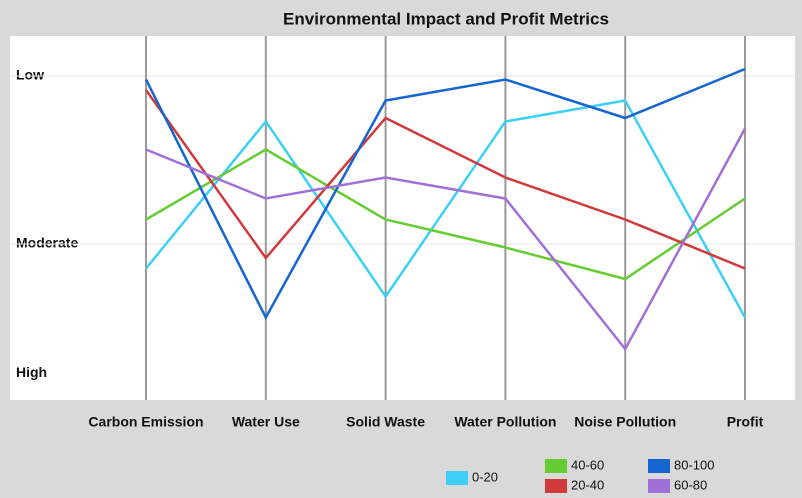 The width and height of the screenshot is (802, 498). I want to click on chart-title: Environmental Impact and Profit Metrics, so click(446, 18).